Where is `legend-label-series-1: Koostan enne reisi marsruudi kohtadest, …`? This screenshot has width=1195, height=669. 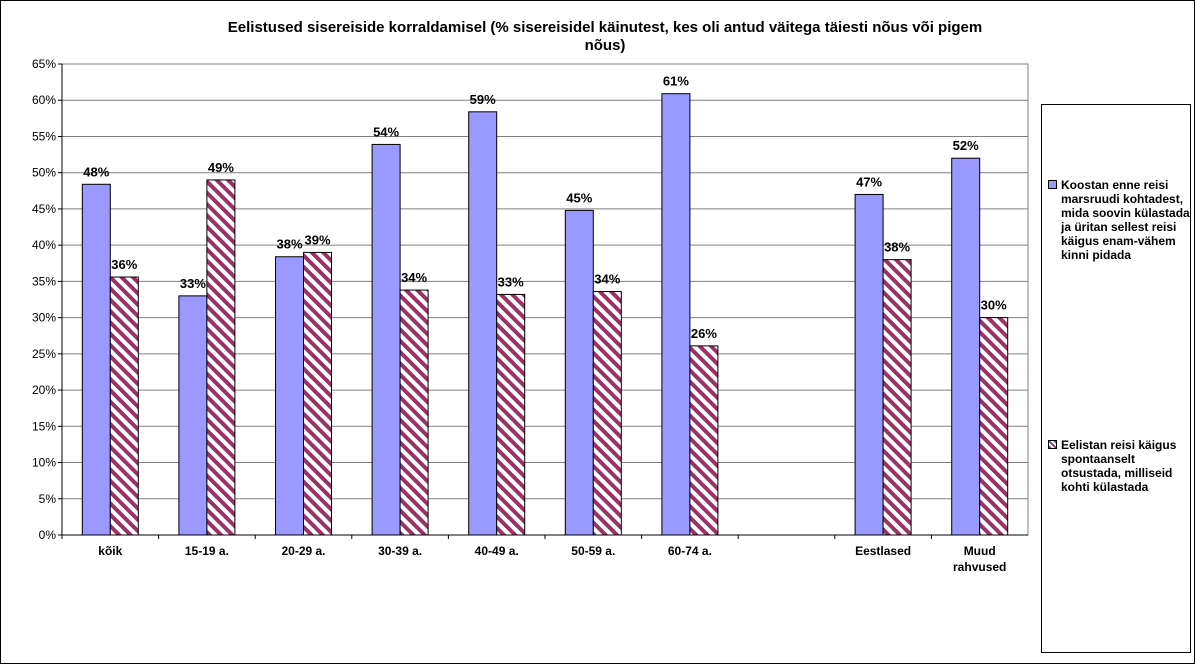
legend-label-series-1: Koostan enne reisi marsruudi kohtadest, … is located at coordinates (1125, 220).